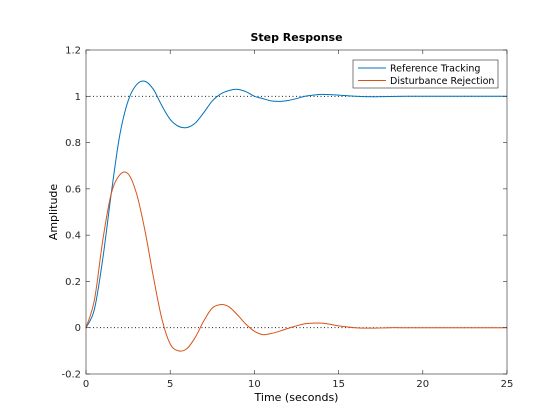 The width and height of the screenshot is (560, 420). What do you see at coordinates (78, 328) in the screenshot?
I see `y-tick-label: 0` at bounding box center [78, 328].